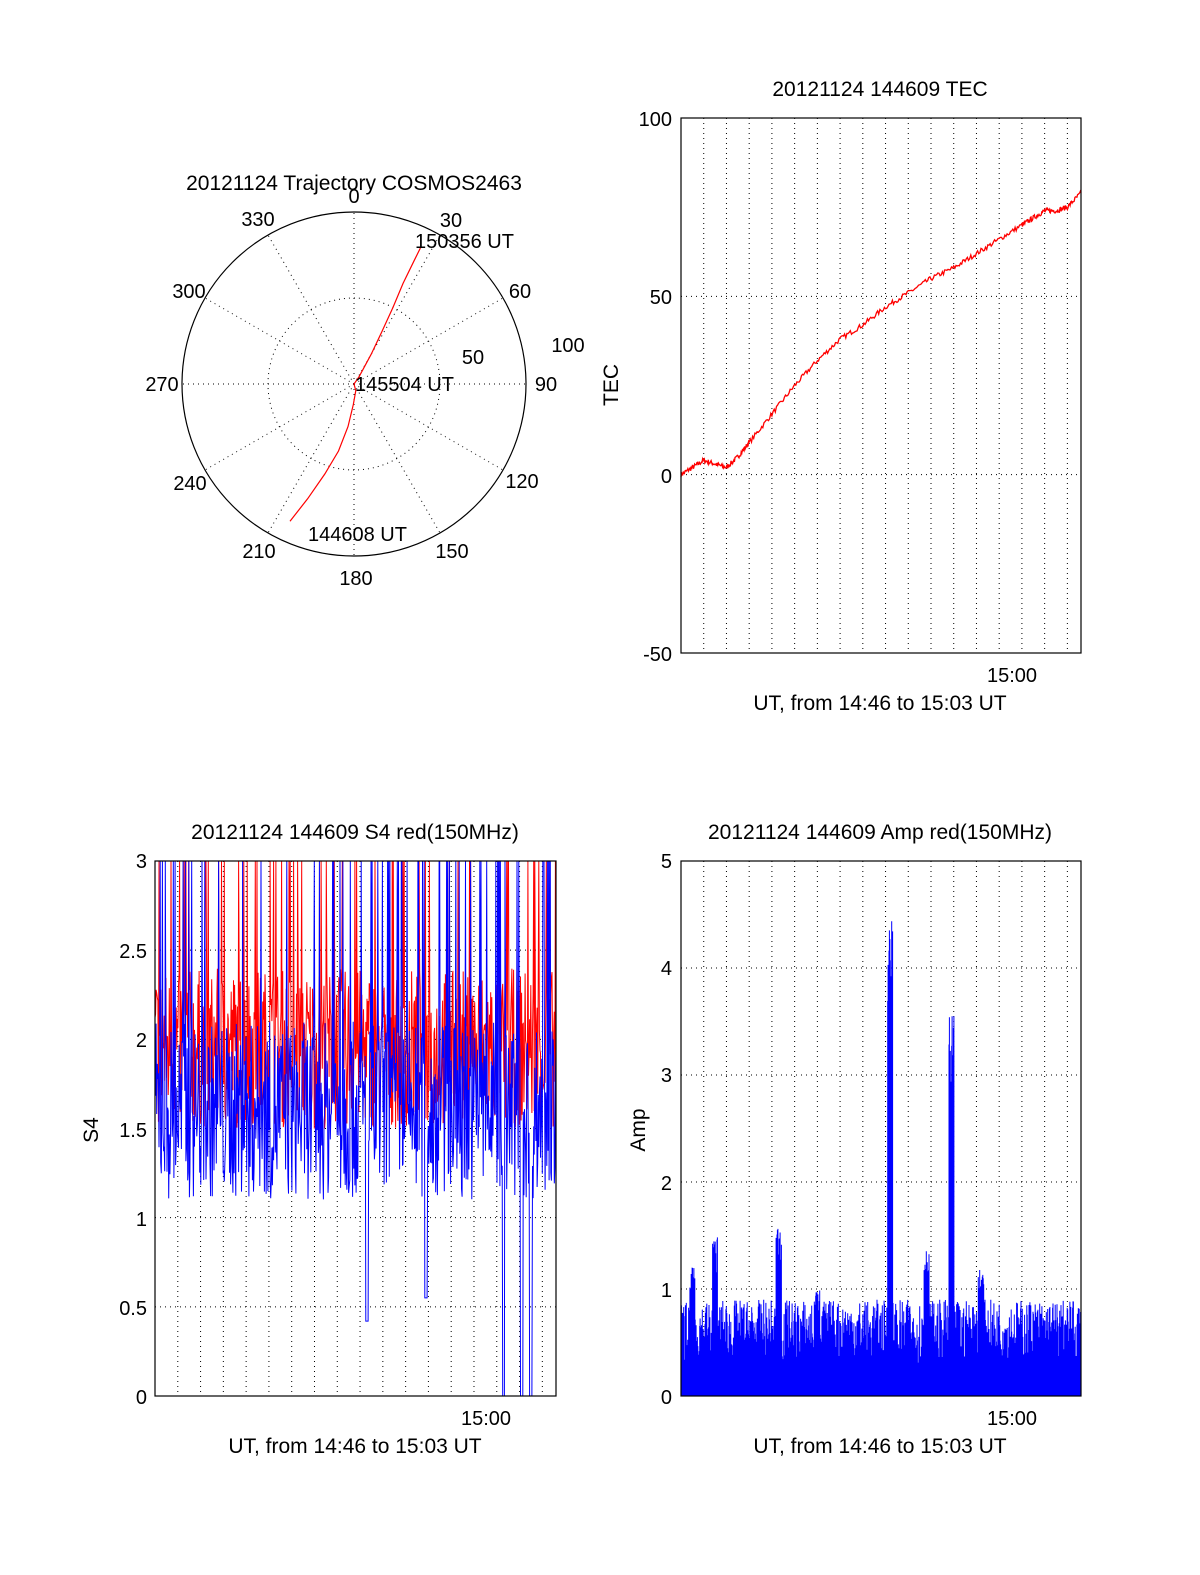  Describe the element at coordinates (666, 862) in the screenshot. I see `amp-ytick-5: 5` at that location.